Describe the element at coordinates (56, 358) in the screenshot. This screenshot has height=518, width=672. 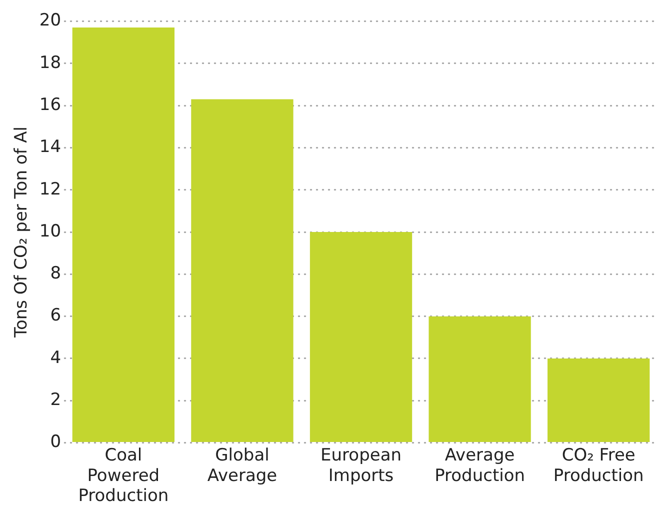
I see `y-tick-label: 4` at that location.